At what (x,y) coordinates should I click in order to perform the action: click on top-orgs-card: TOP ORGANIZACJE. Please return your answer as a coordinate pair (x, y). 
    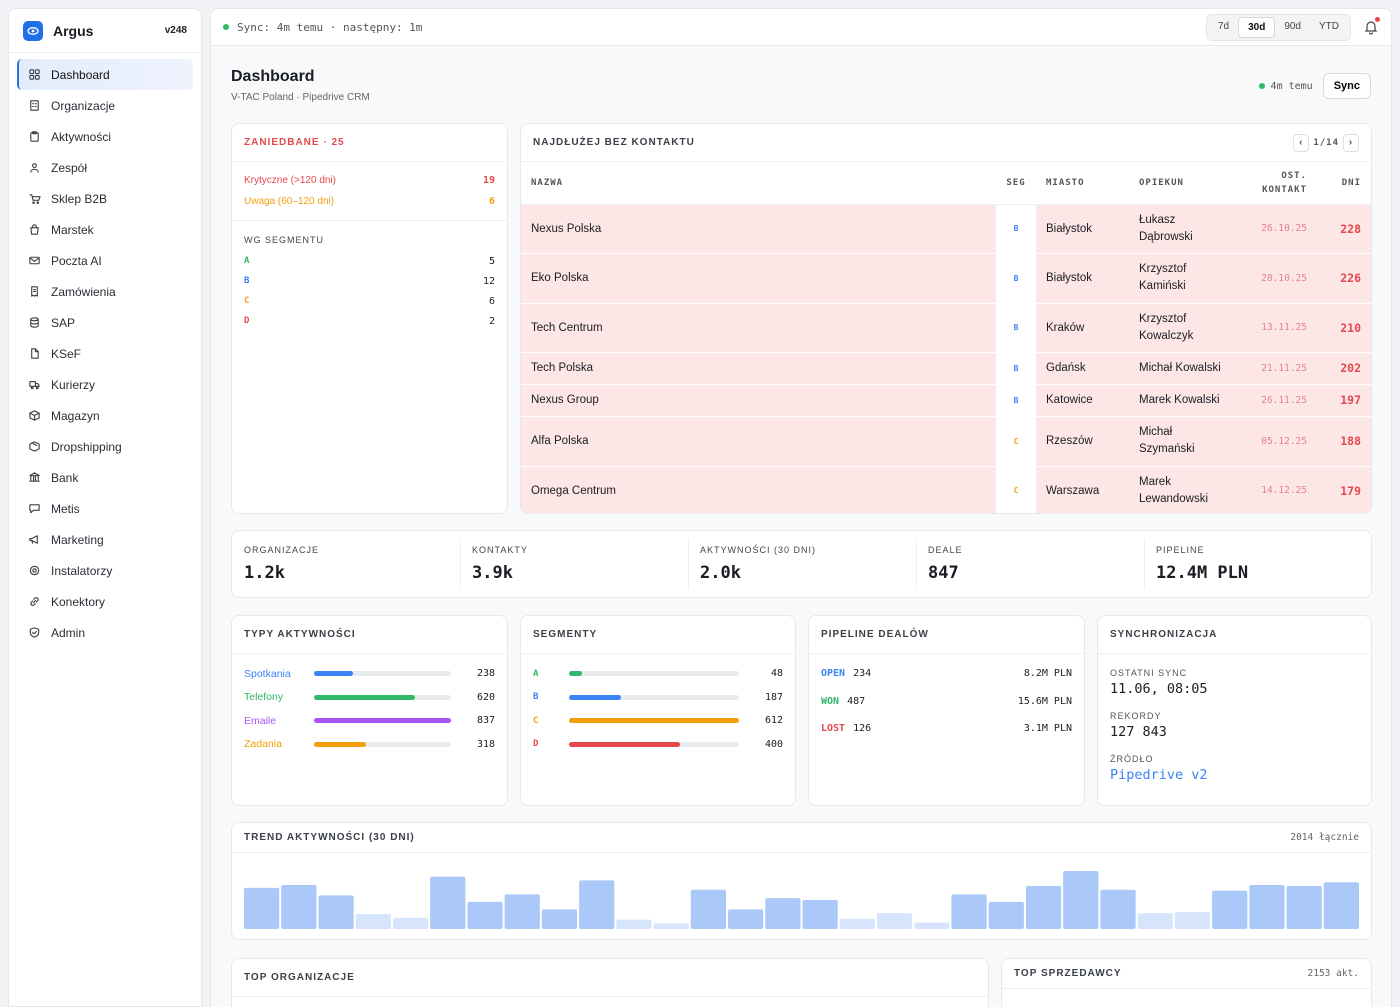
    Looking at the image, I should click on (610, 982).